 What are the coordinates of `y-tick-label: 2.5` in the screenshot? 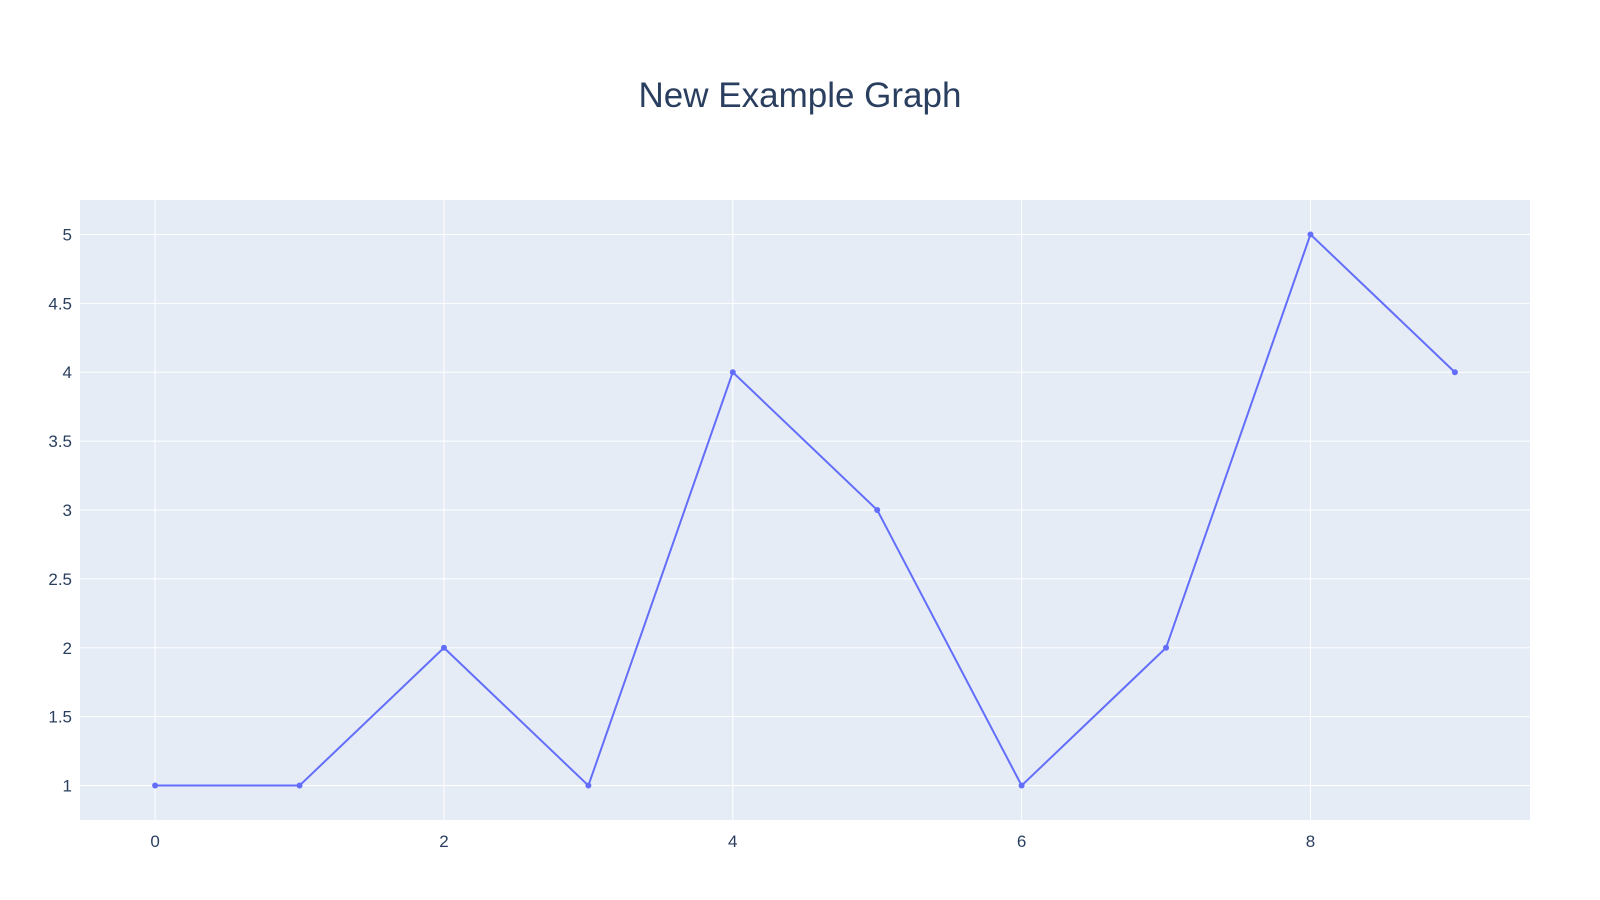 It's located at (60, 579).